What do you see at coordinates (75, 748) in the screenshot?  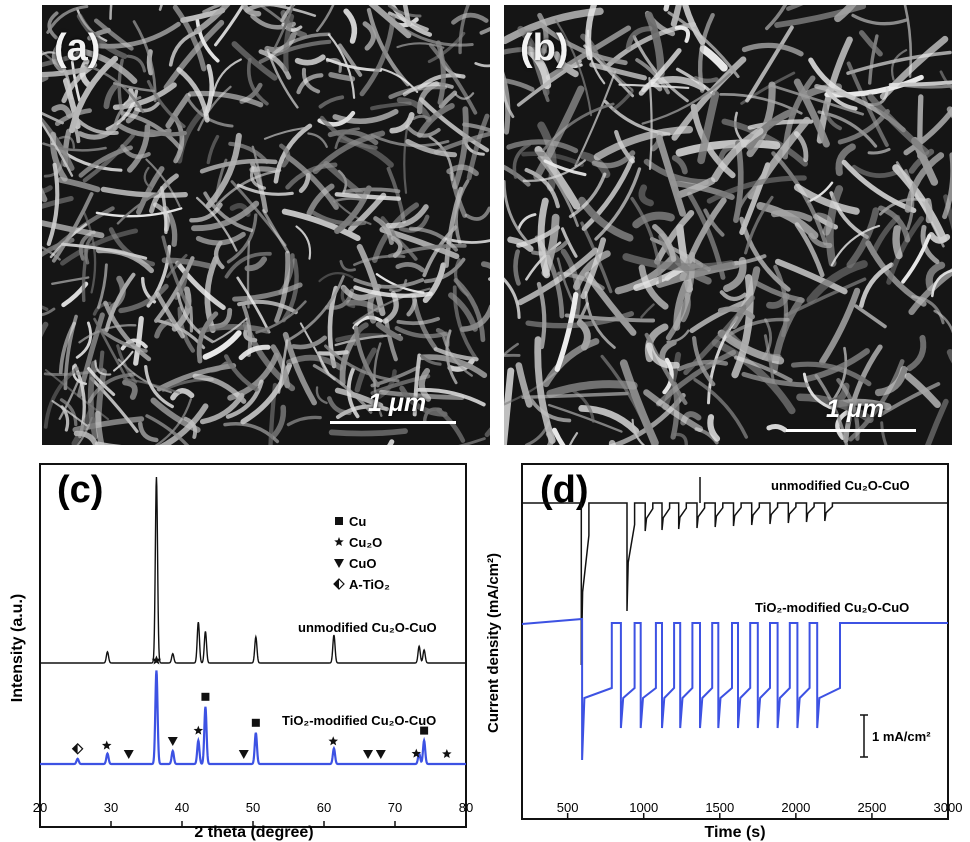 I see `peak-marker-half-diamond-fill` at bounding box center [75, 748].